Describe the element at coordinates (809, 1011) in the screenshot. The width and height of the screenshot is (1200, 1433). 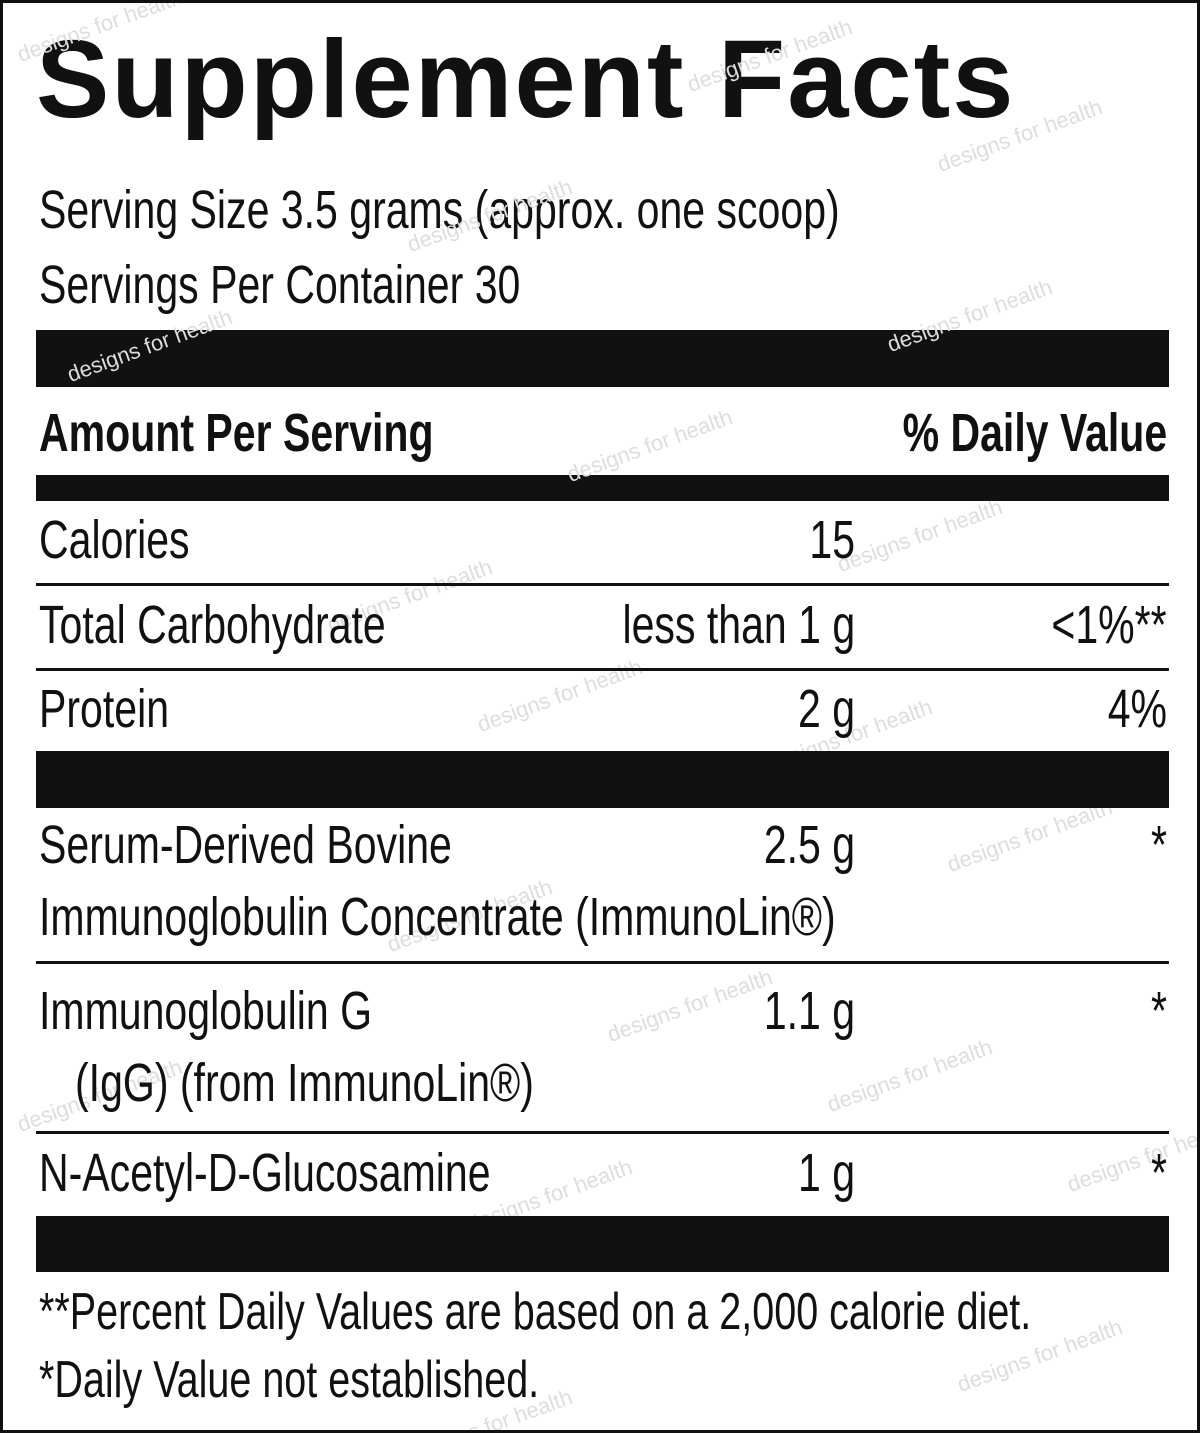
I see `amount: 1.1 g` at that location.